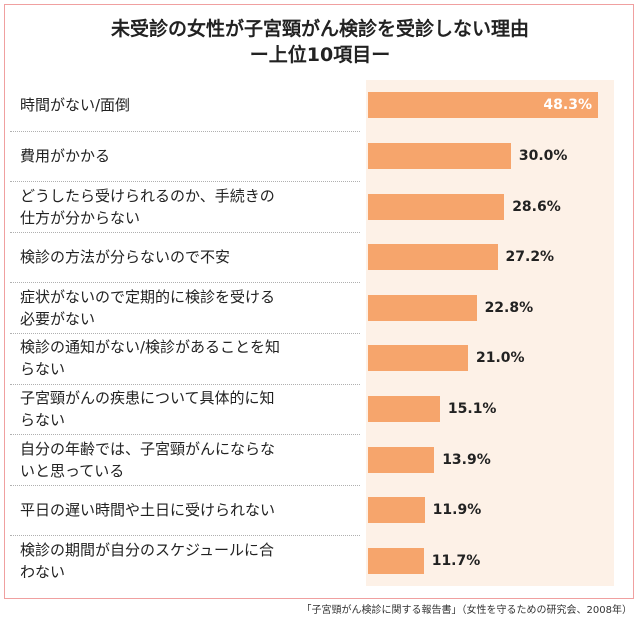  What do you see at coordinates (190, 561) in the screenshot?
I see `category-label: 検診の期間が自分のスケジュールに合 わない` at bounding box center [190, 561].